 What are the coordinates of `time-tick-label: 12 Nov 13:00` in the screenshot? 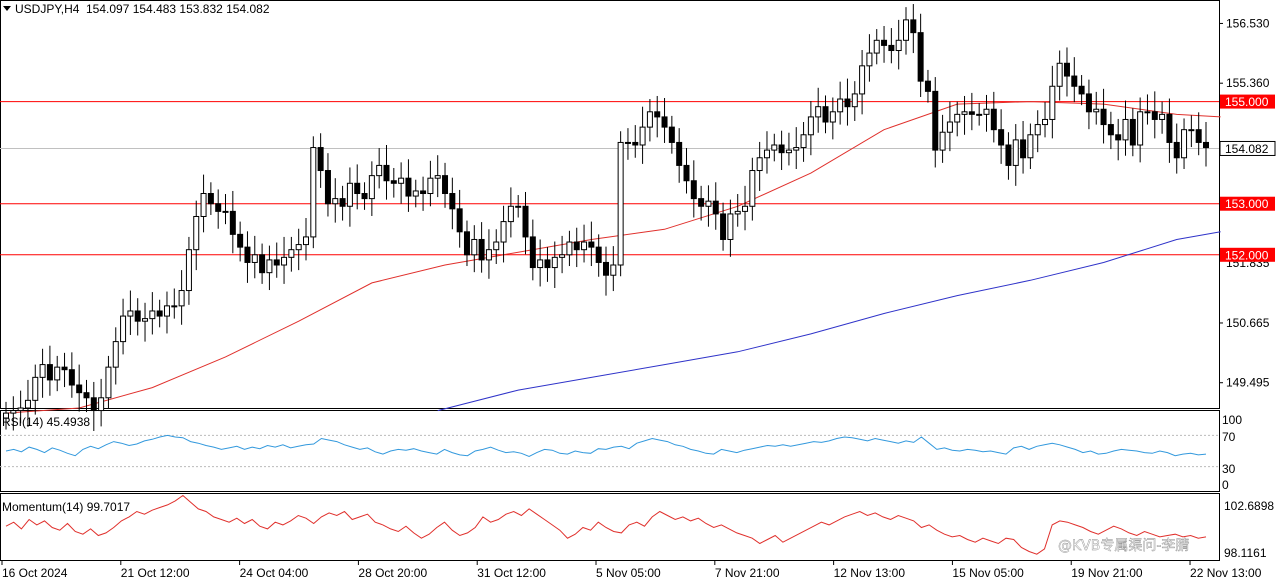 It's located at (870, 573).